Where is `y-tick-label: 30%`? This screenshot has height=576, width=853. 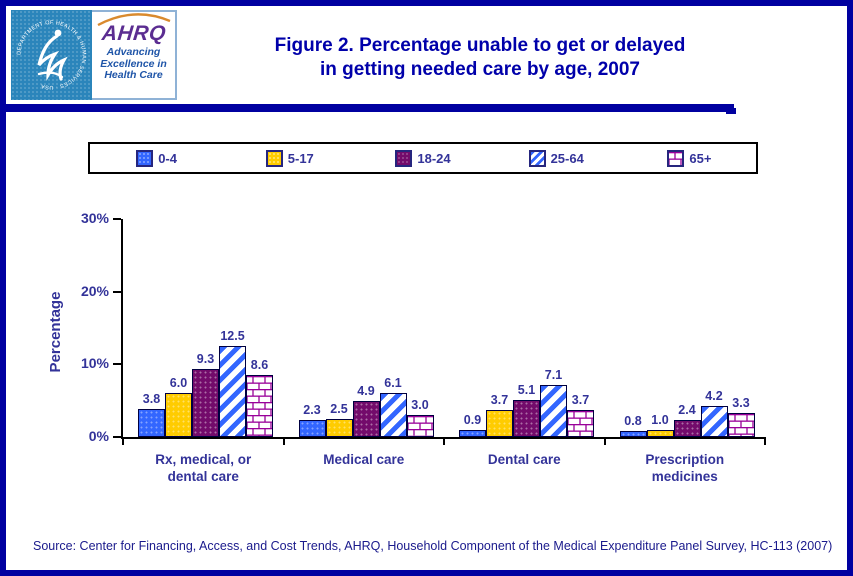 y-tick-label: 30% is located at coordinates (94, 218).